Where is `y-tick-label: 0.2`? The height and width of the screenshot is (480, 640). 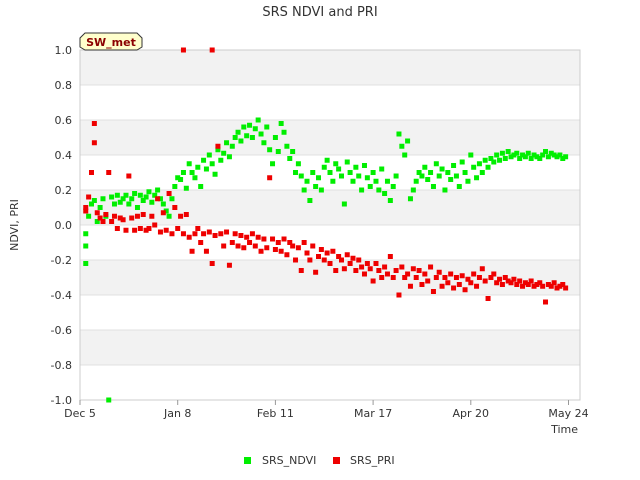
y-tick-label: 0.2 is located at coordinates (64, 190).